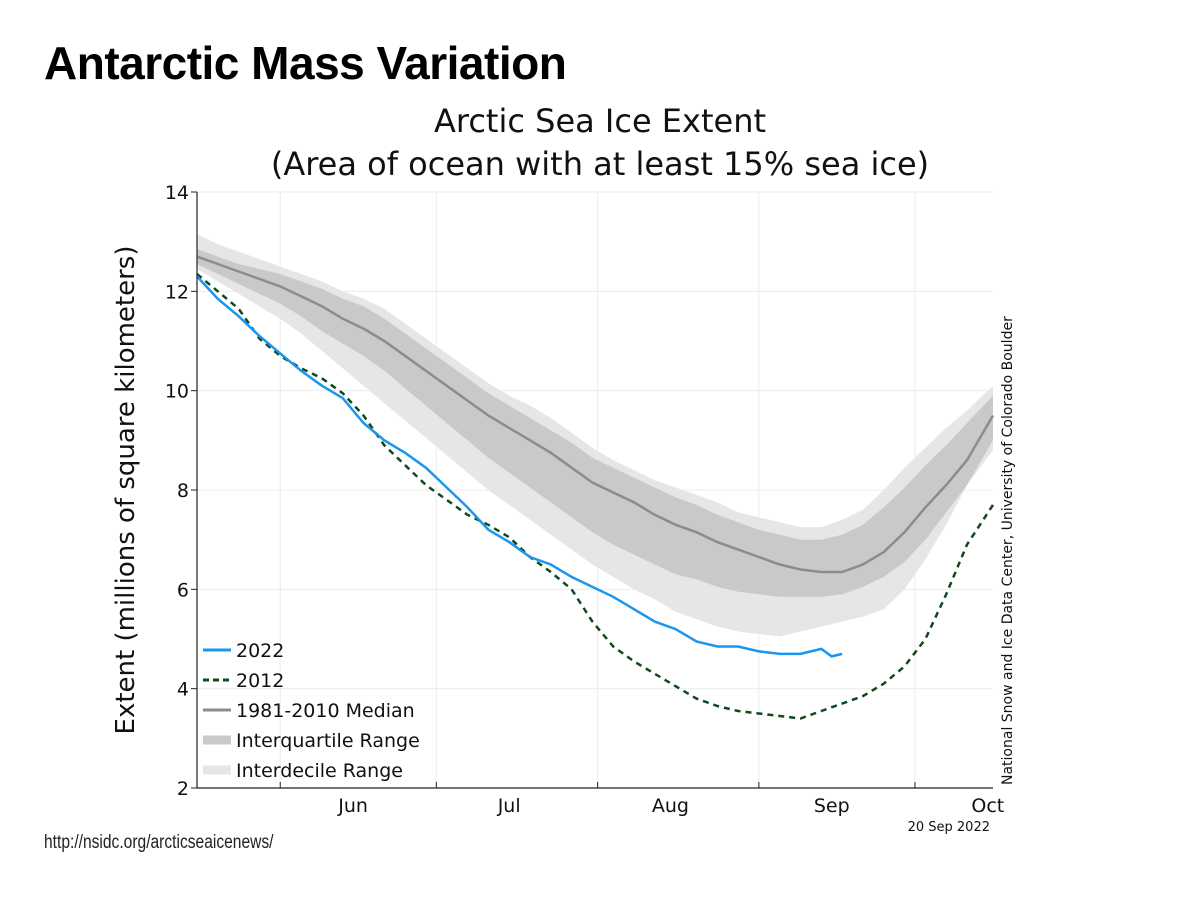 Image resolution: width=1200 pixels, height=900 pixels. I want to click on y-tick-label: 4, so click(183, 690).